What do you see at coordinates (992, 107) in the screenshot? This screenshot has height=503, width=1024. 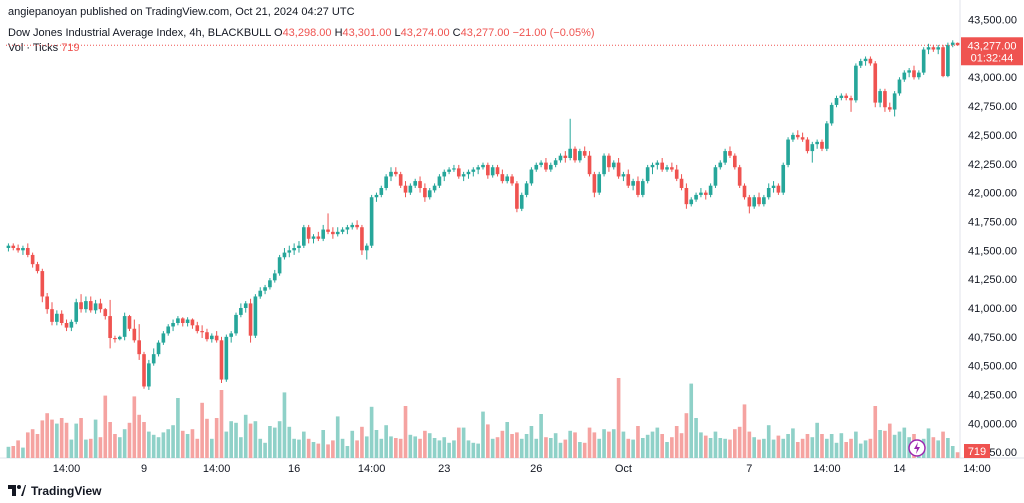 I see `y-tick-label: 42,750.00` at bounding box center [992, 107].